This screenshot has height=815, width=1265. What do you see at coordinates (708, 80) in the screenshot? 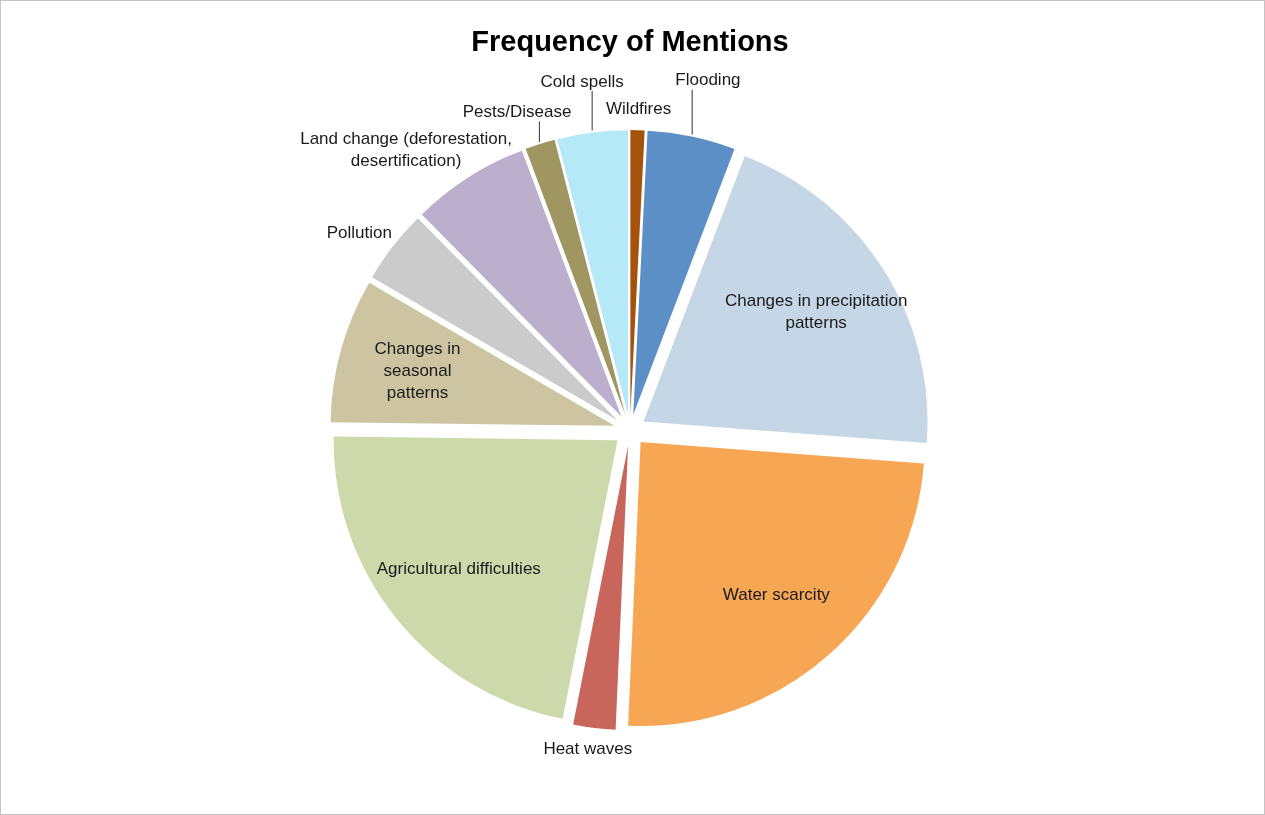
I see `slice-label: Flooding` at bounding box center [708, 80].